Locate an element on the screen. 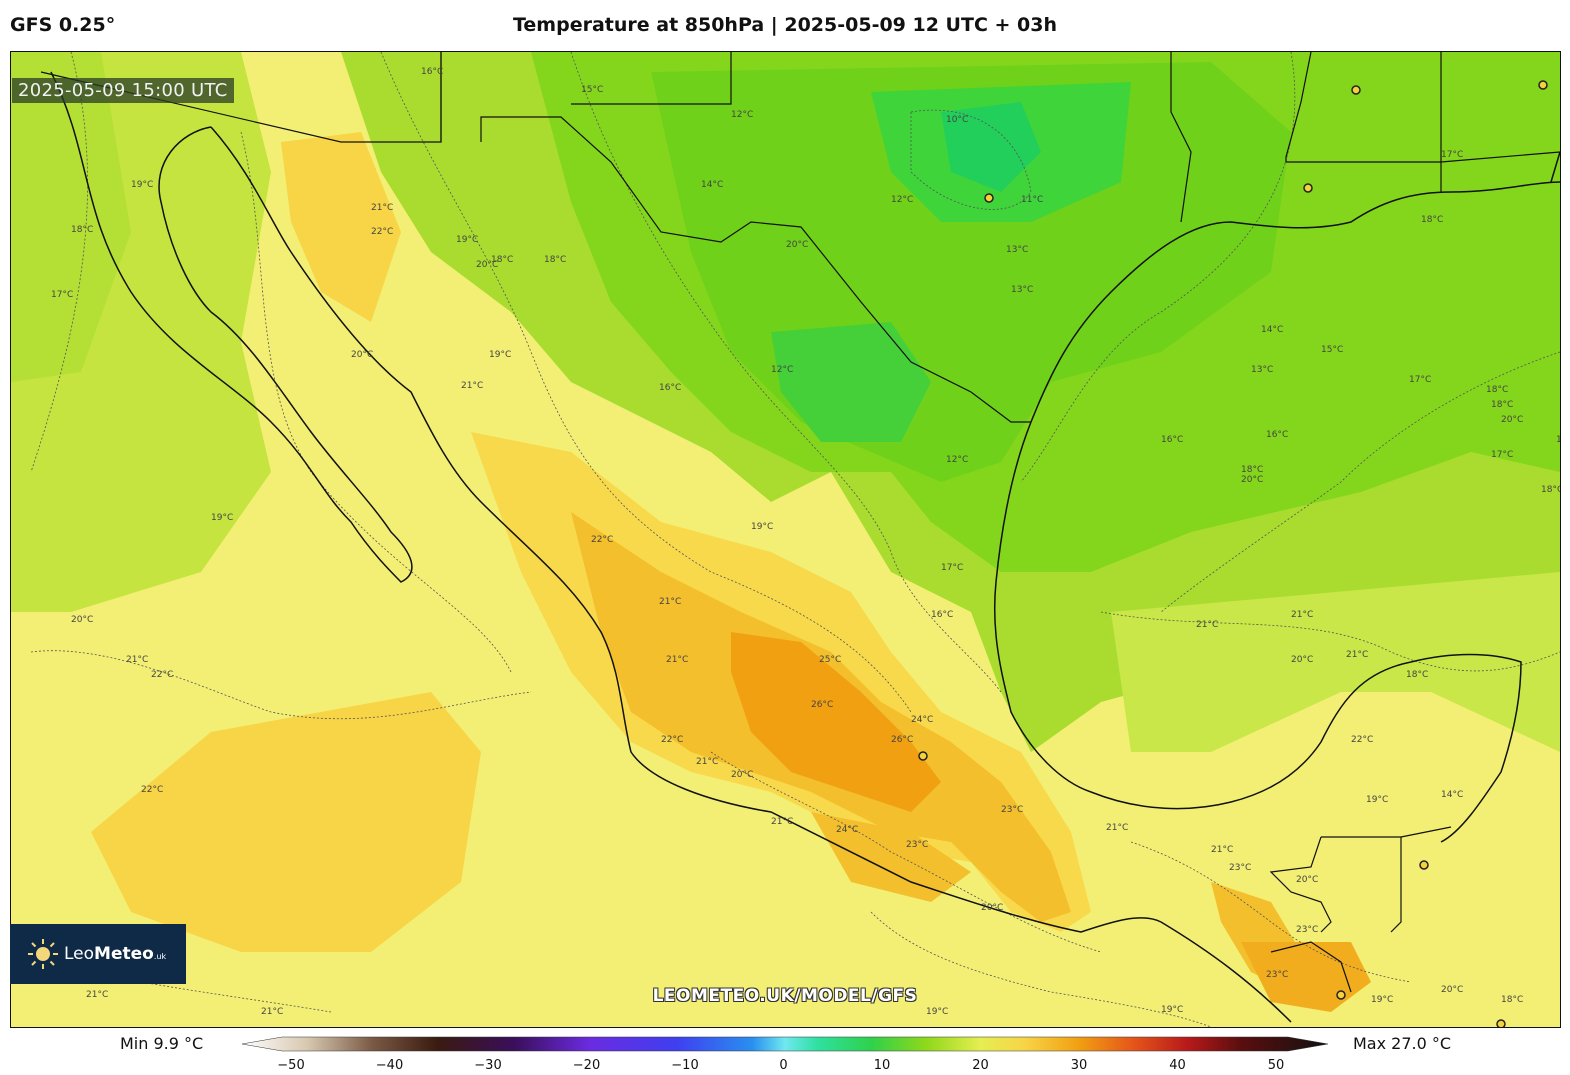 The height and width of the screenshot is (1075, 1570). contour-label: 26°C is located at coordinates (902, 740).